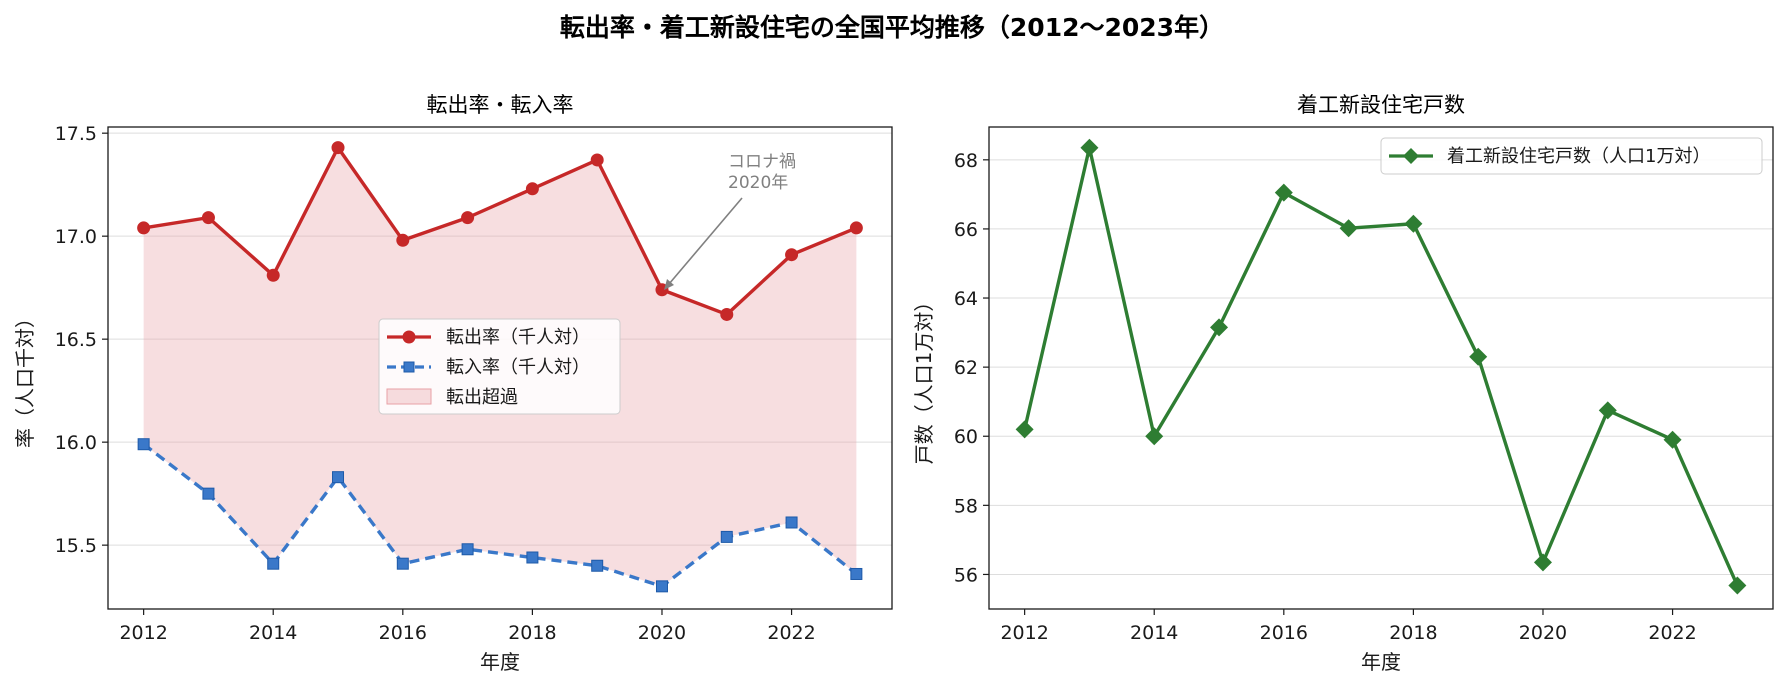 The height and width of the screenshot is (689, 1785). I want to click on housing-chart-y-tick-label: 66, so click(966, 230).